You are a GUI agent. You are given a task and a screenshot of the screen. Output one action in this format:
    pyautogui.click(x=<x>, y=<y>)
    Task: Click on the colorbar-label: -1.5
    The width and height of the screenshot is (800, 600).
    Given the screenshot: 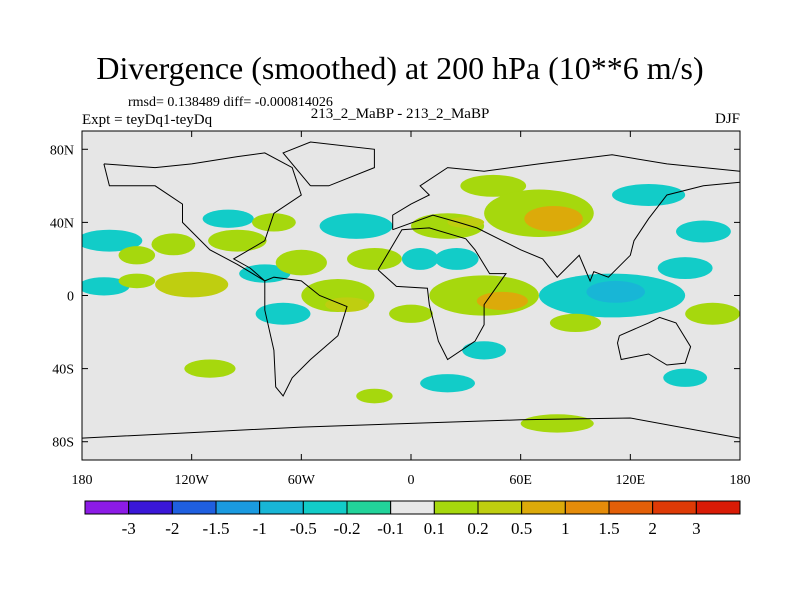 What is the action you would take?
    pyautogui.click(x=216, y=528)
    